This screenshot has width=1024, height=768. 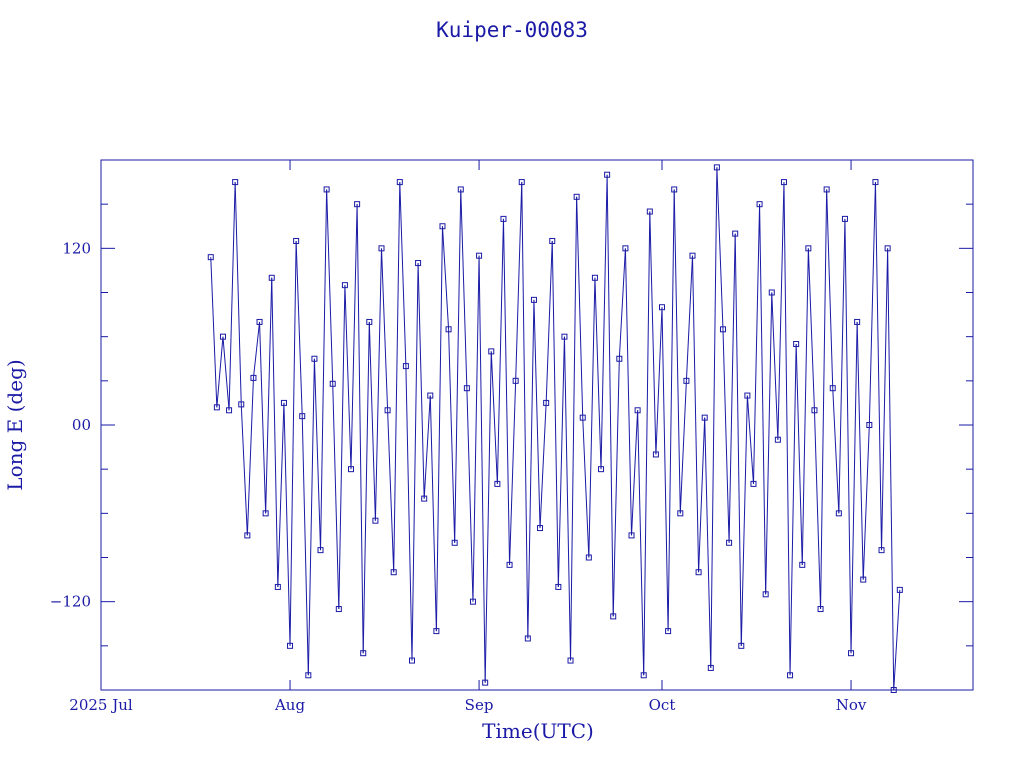 What do you see at coordinates (851, 705) in the screenshot?
I see `x-tick-label: Nov` at bounding box center [851, 705].